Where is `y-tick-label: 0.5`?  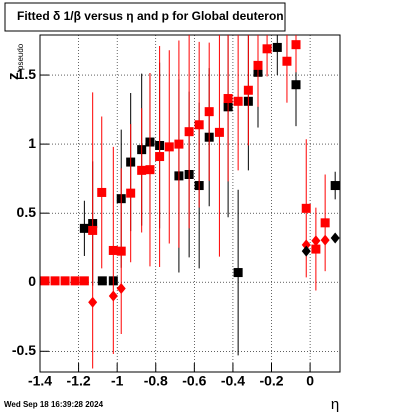 y-tick-label: 0.5 is located at coordinates (27, 212).